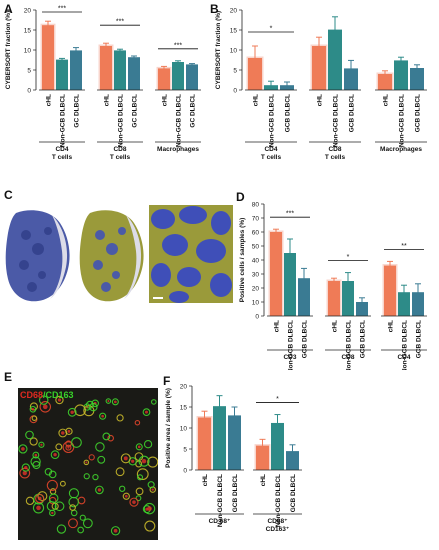 The height and width of the screenshot is (550, 439). I want to click on y-tick-label: 15, so click(184, 408).